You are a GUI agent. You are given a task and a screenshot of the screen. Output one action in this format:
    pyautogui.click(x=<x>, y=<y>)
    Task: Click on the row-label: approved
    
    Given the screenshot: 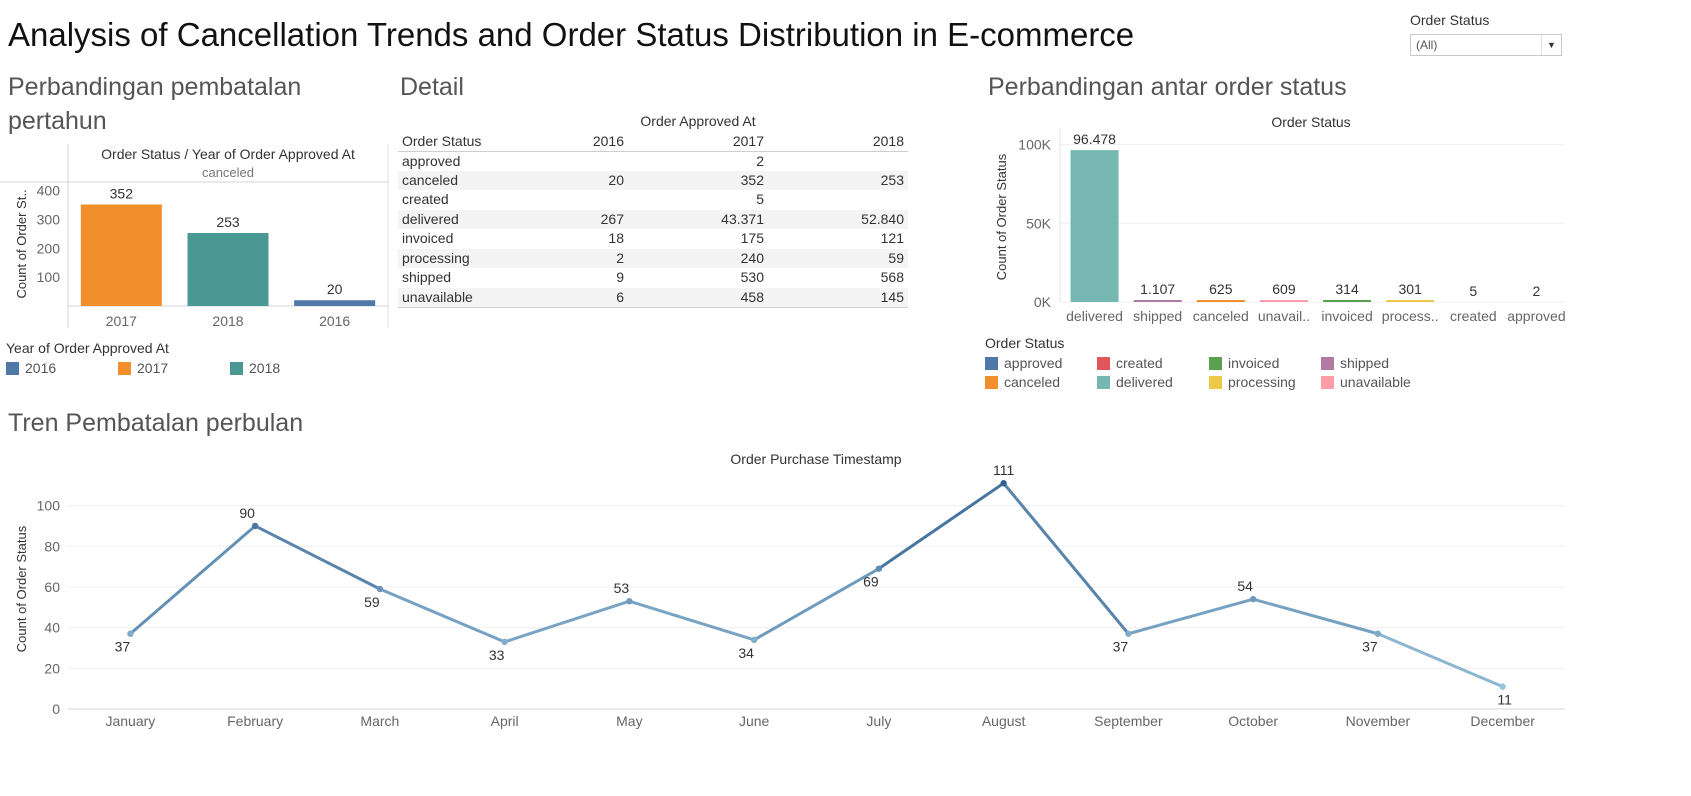 What is the action you would take?
    pyautogui.click(x=431, y=160)
    